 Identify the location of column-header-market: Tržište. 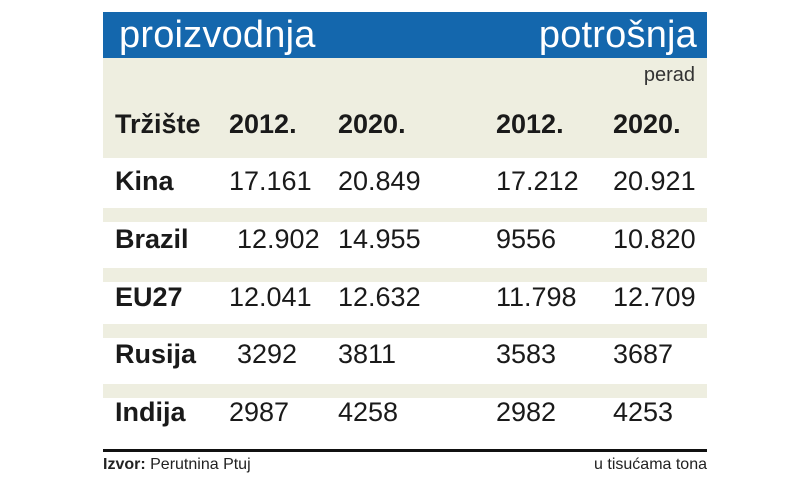
(158, 124).